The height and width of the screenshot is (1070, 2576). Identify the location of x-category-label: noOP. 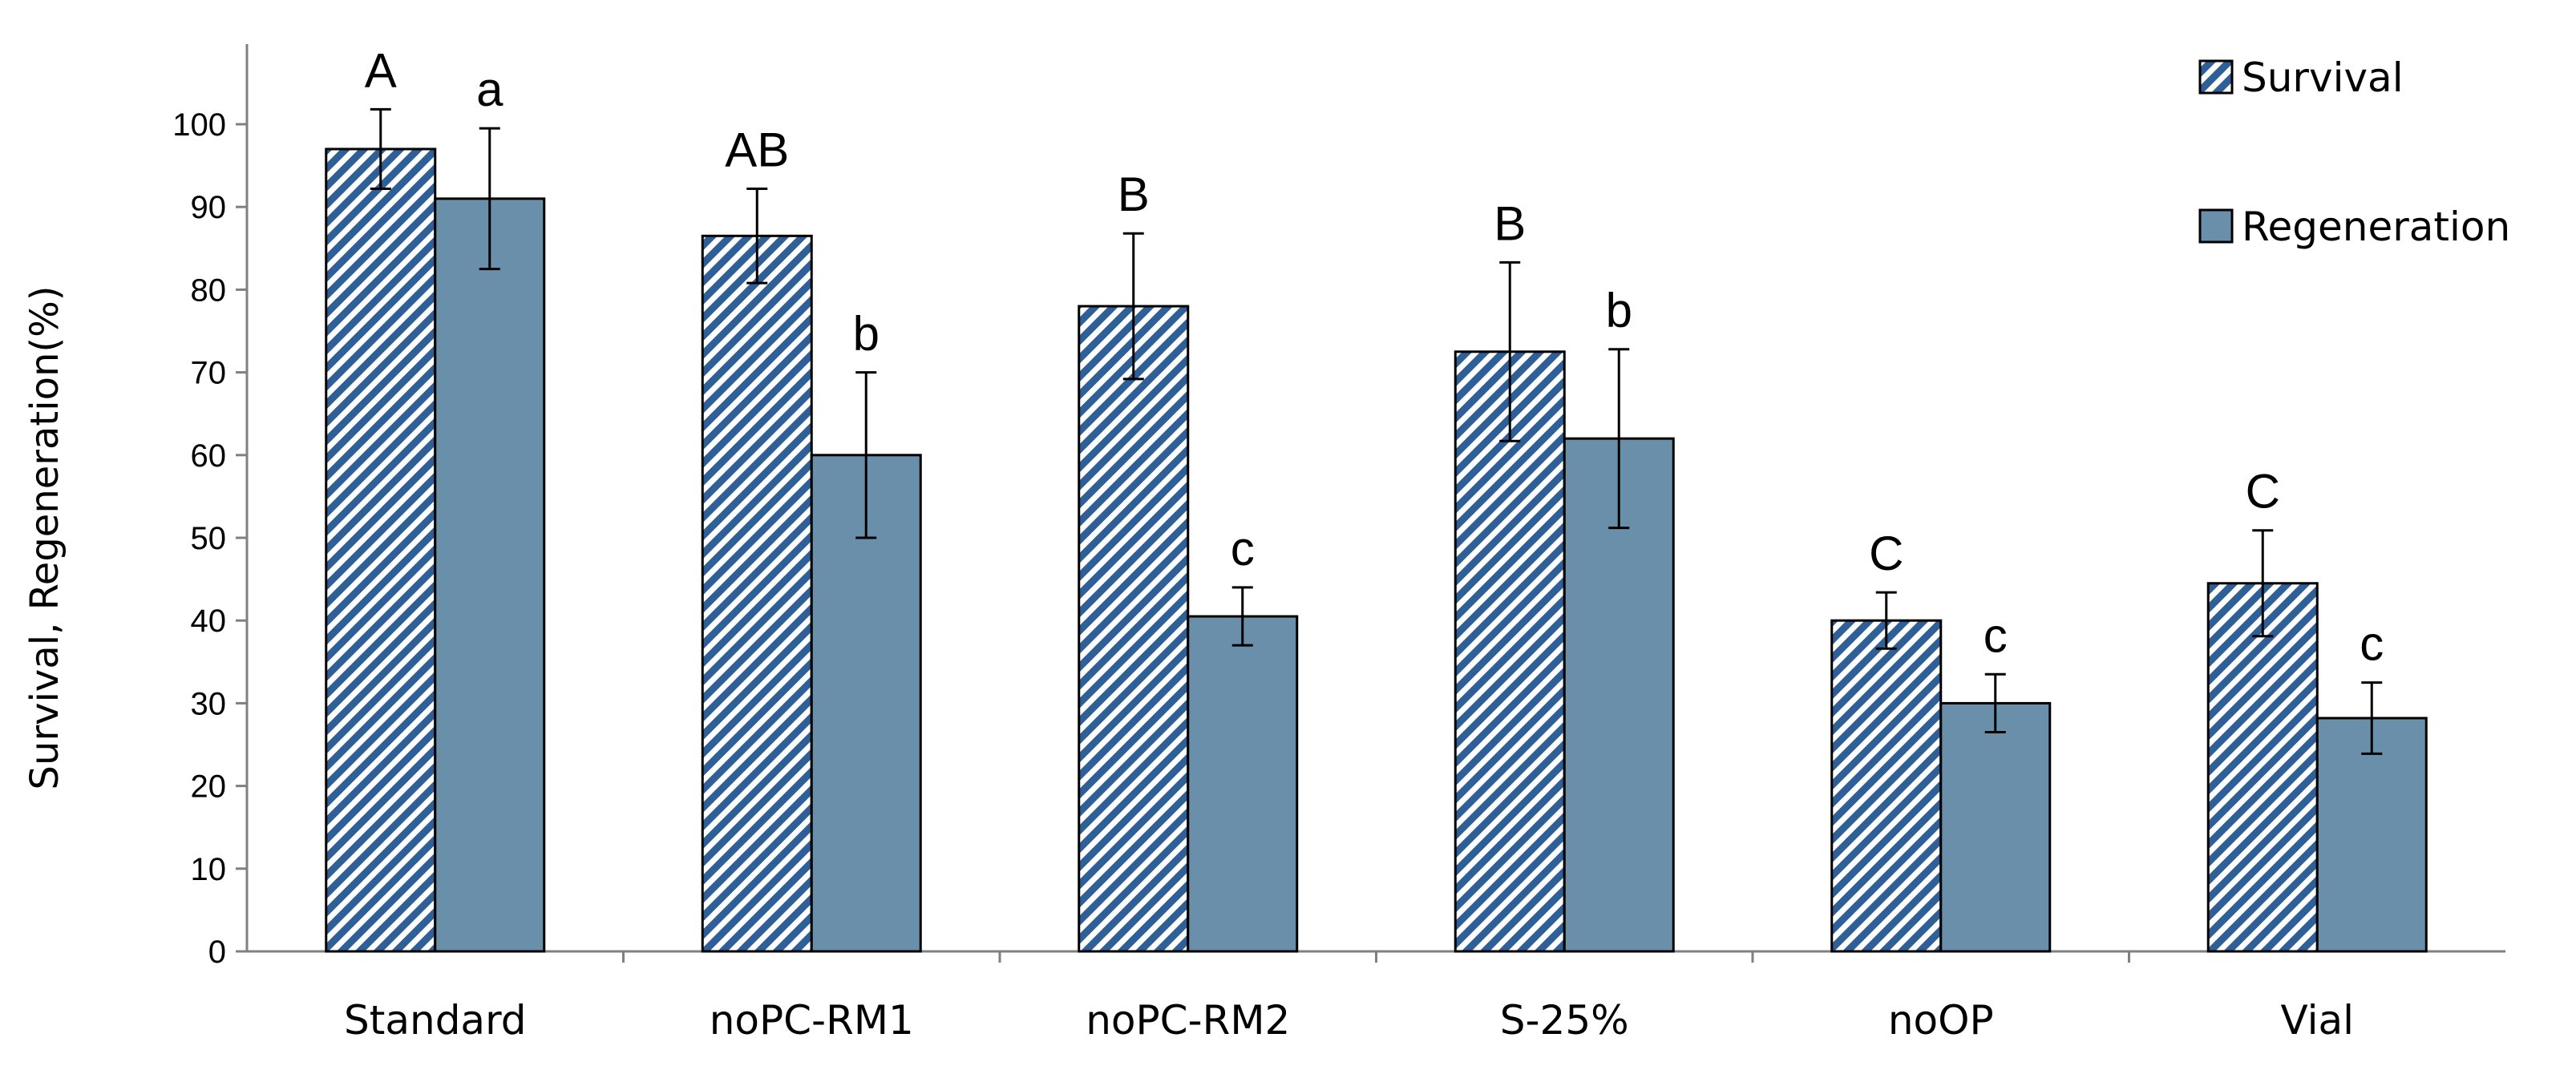
(1941, 1020).